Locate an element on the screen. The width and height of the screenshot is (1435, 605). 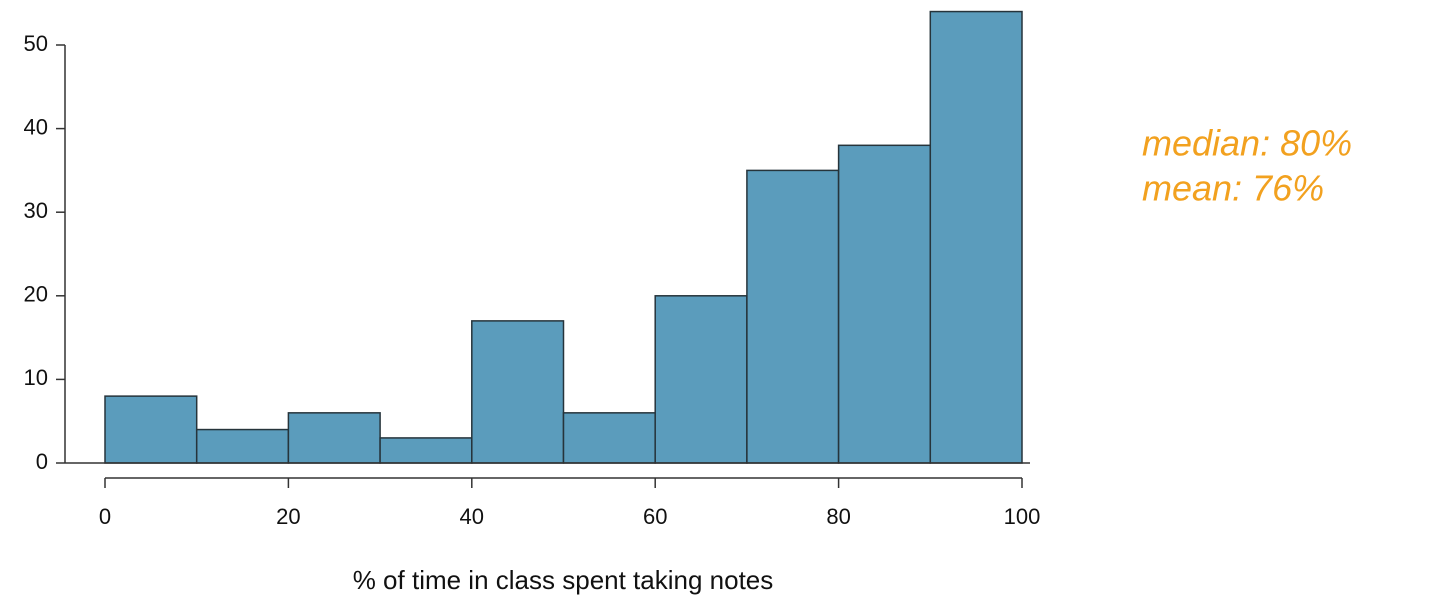
y-tick-label: 20 is located at coordinates (36, 294).